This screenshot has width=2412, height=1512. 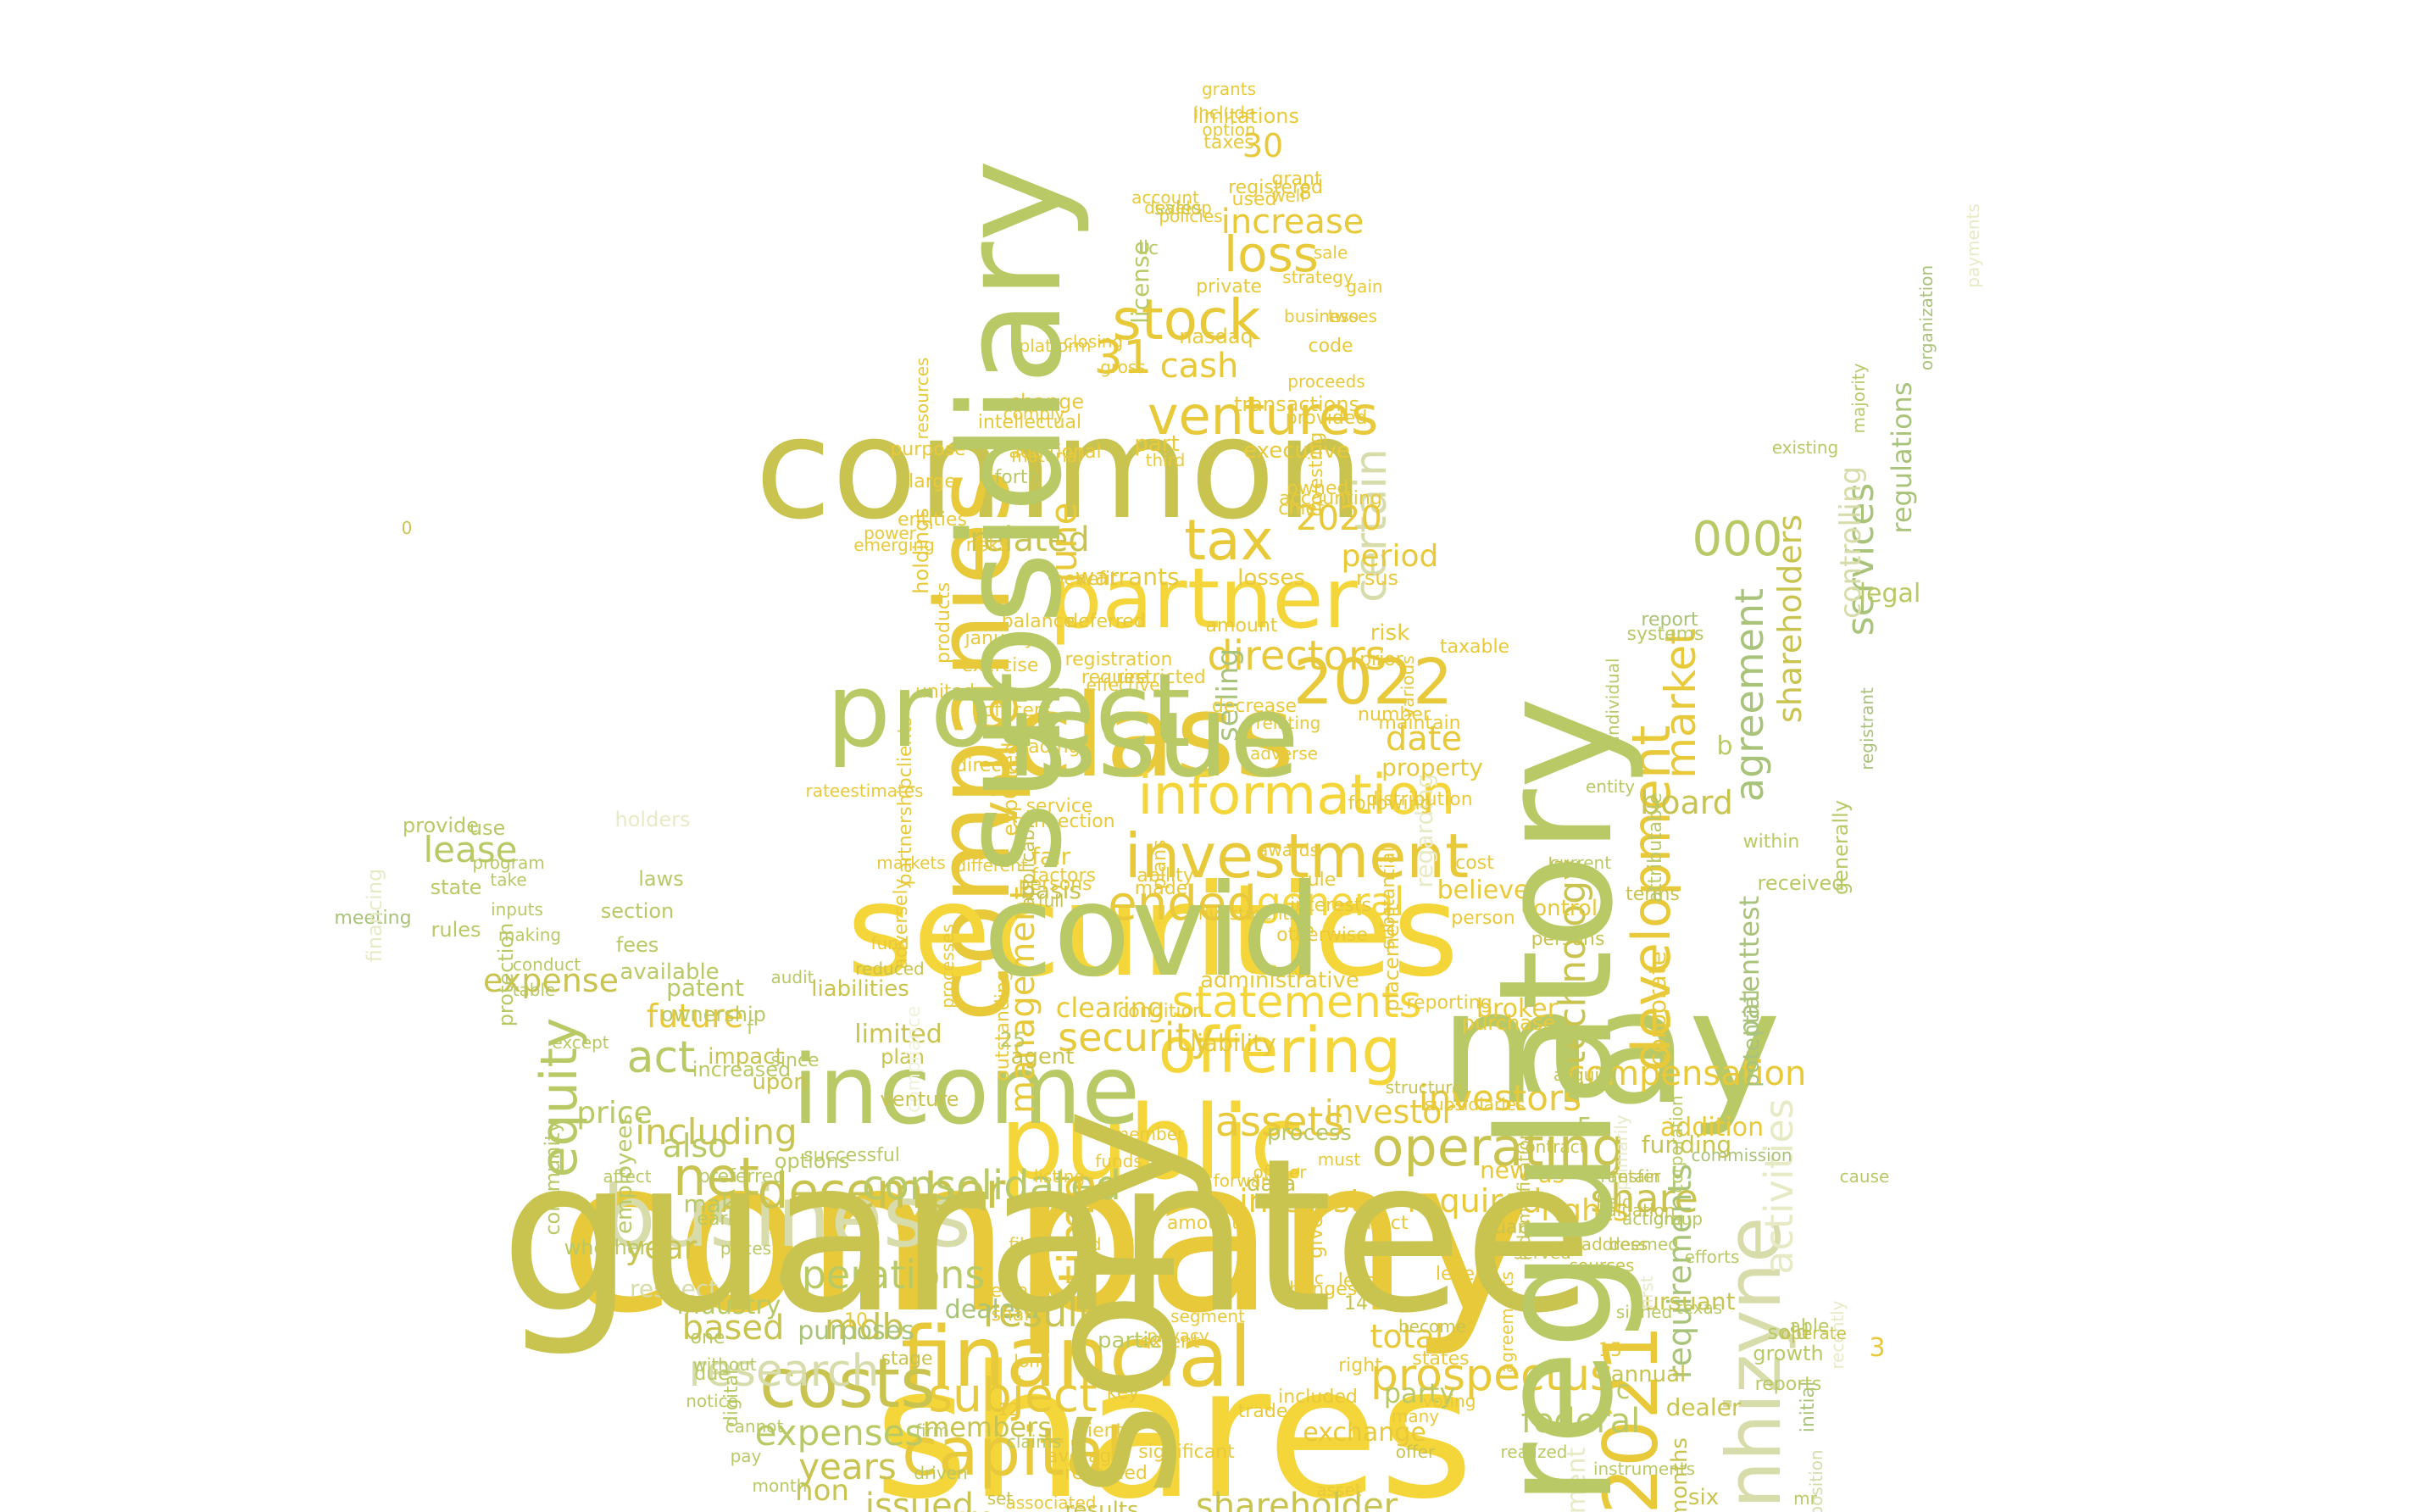 What do you see at coordinates (1475, 1105) in the screenshot?
I see `word-subsidiaries: subsidiaries` at bounding box center [1475, 1105].